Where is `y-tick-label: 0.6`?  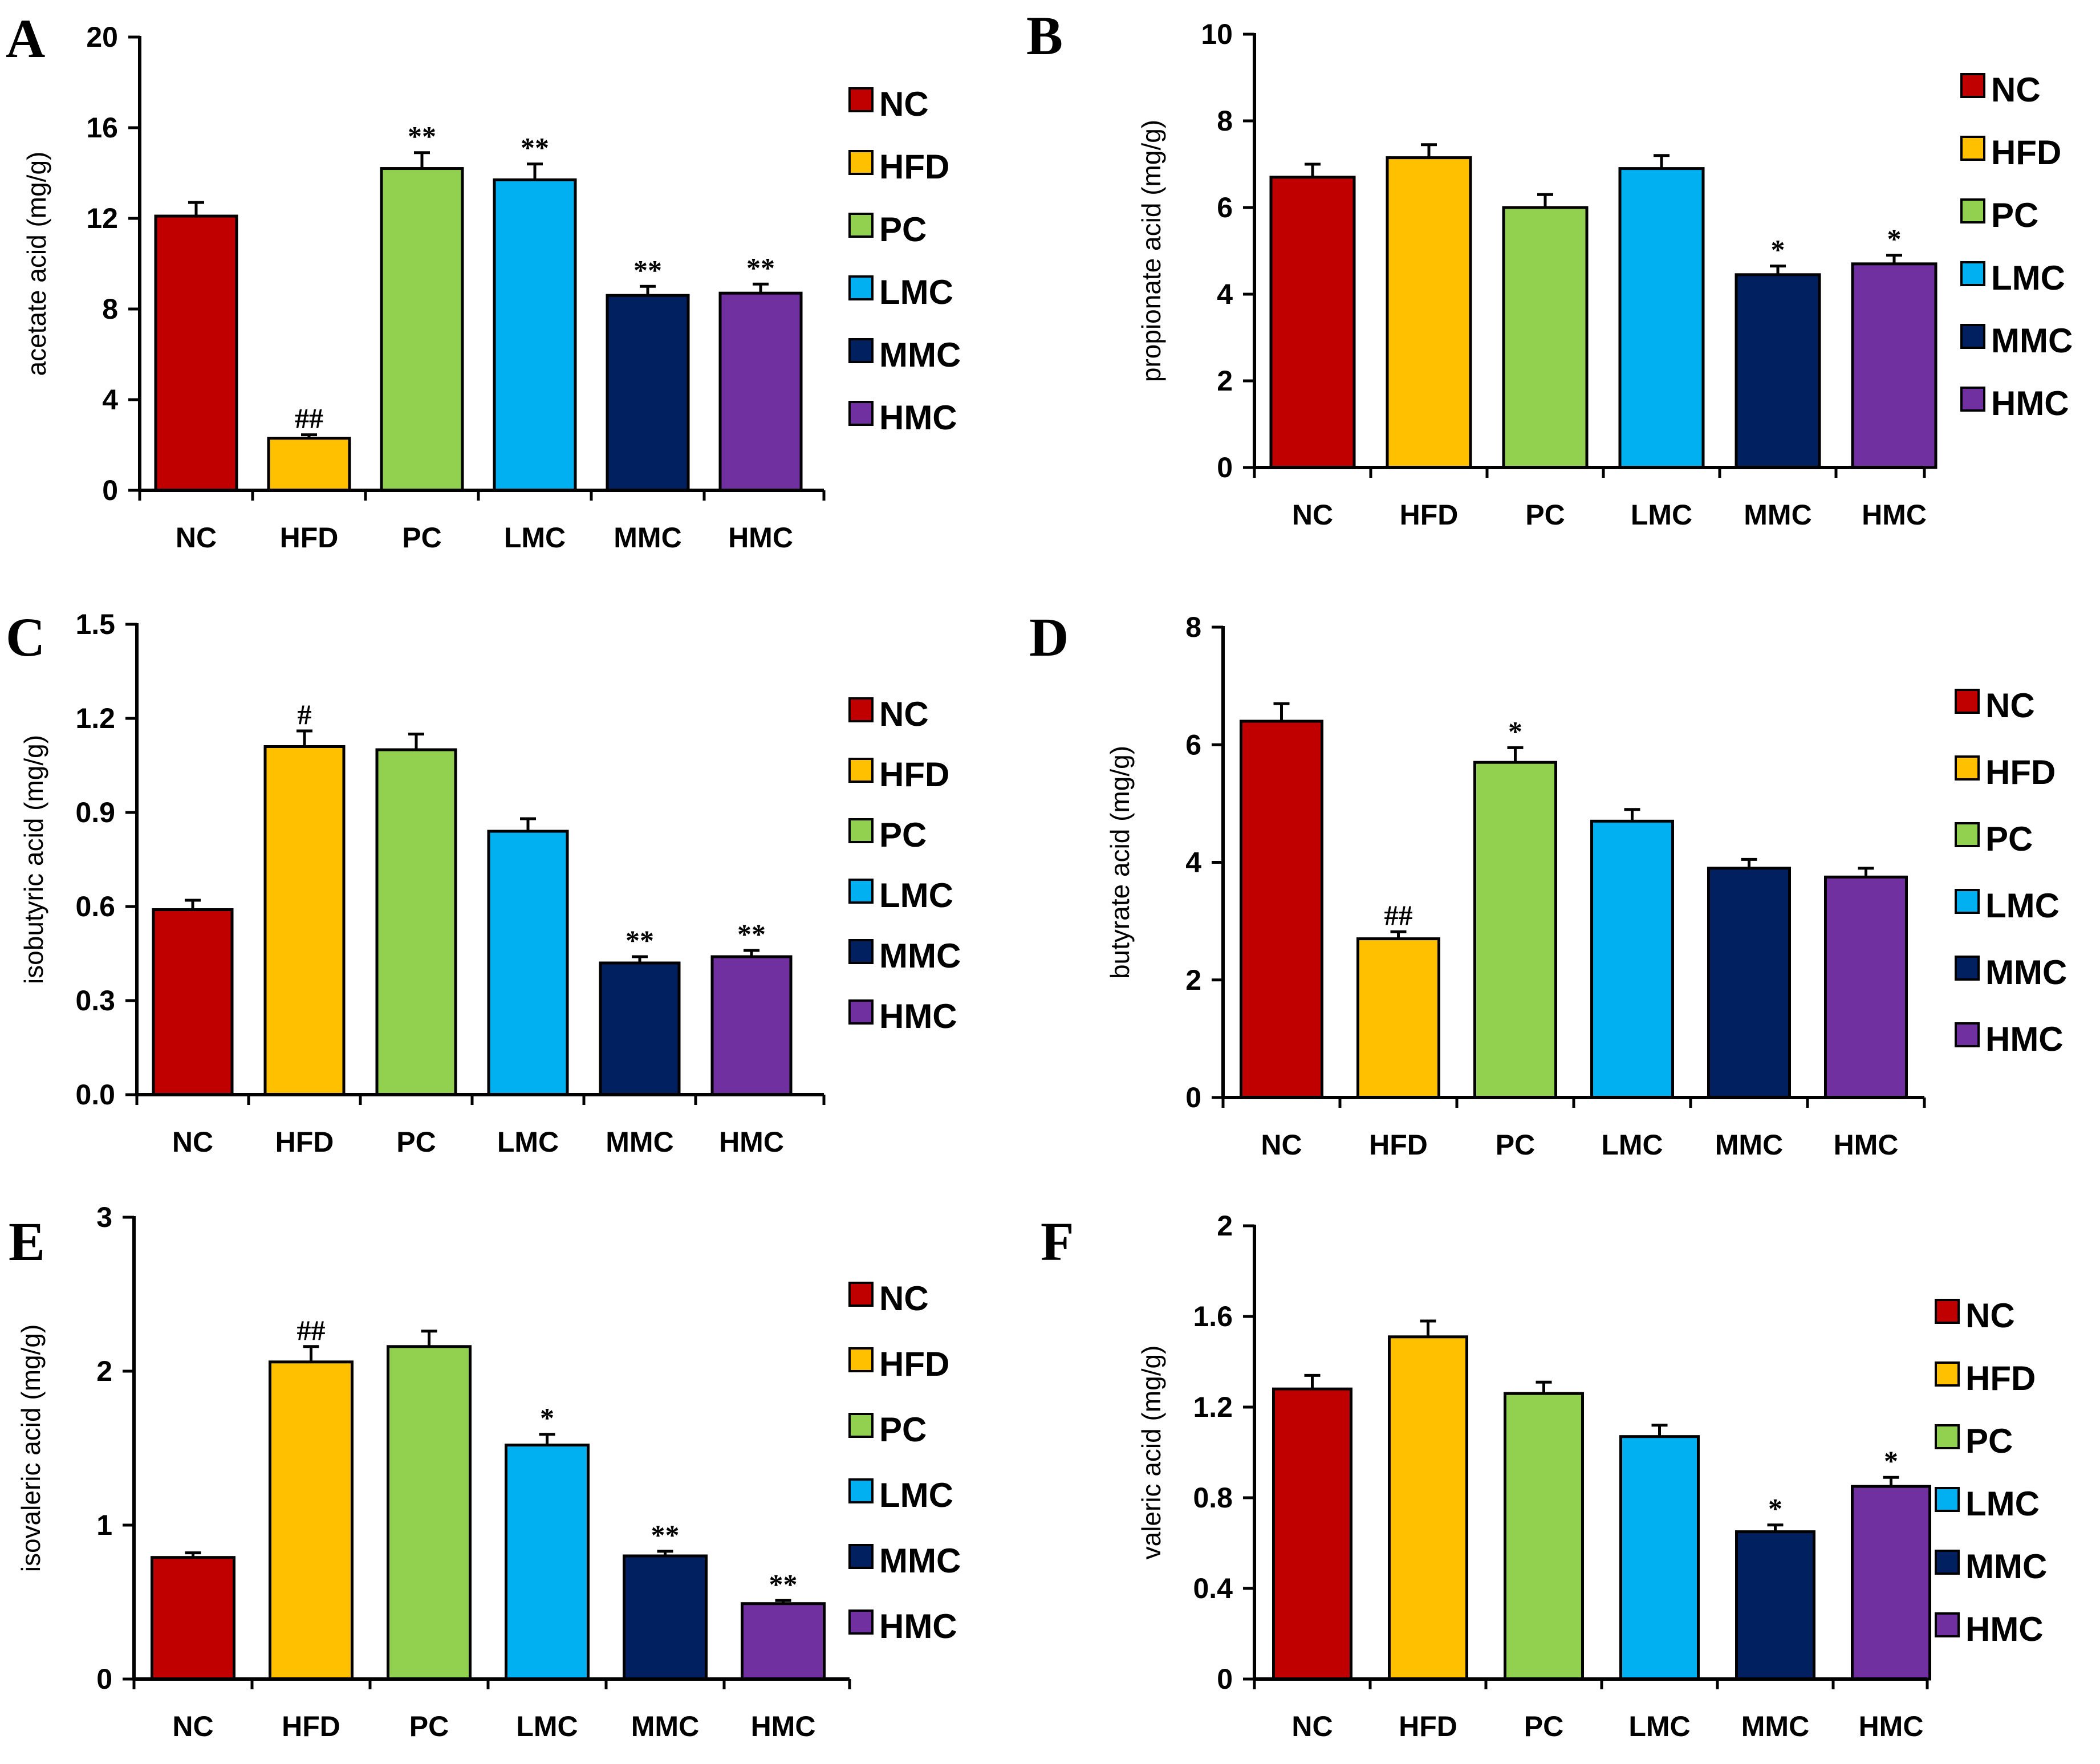 y-tick-label: 0.6 is located at coordinates (95, 906).